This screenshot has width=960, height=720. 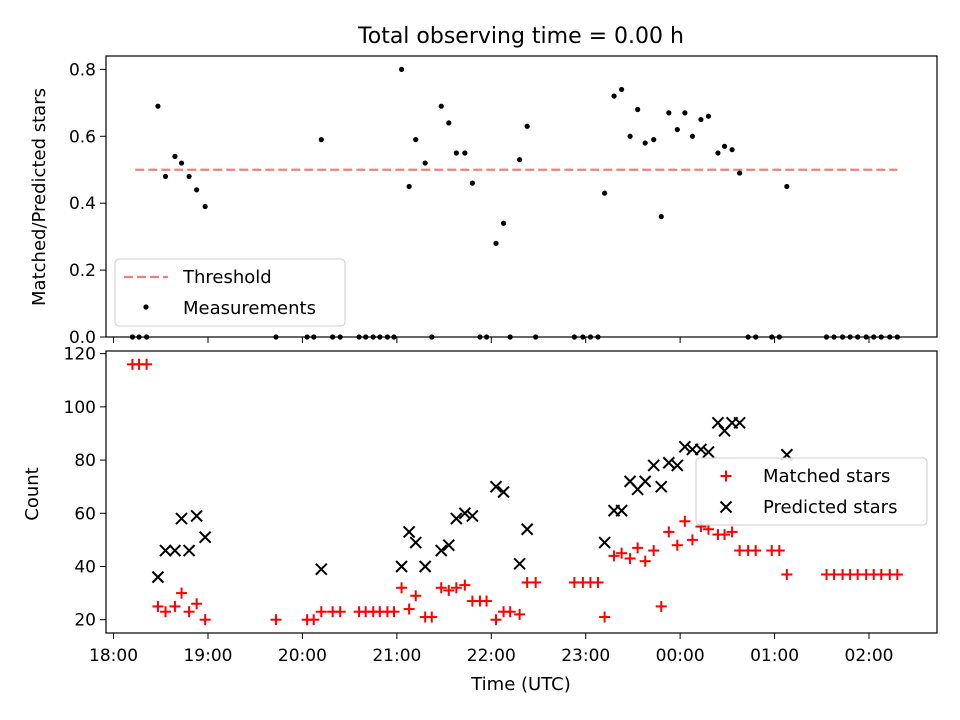 What do you see at coordinates (869, 656) in the screenshot?
I see `bottom-x-tick-label: 02:00` at bounding box center [869, 656].